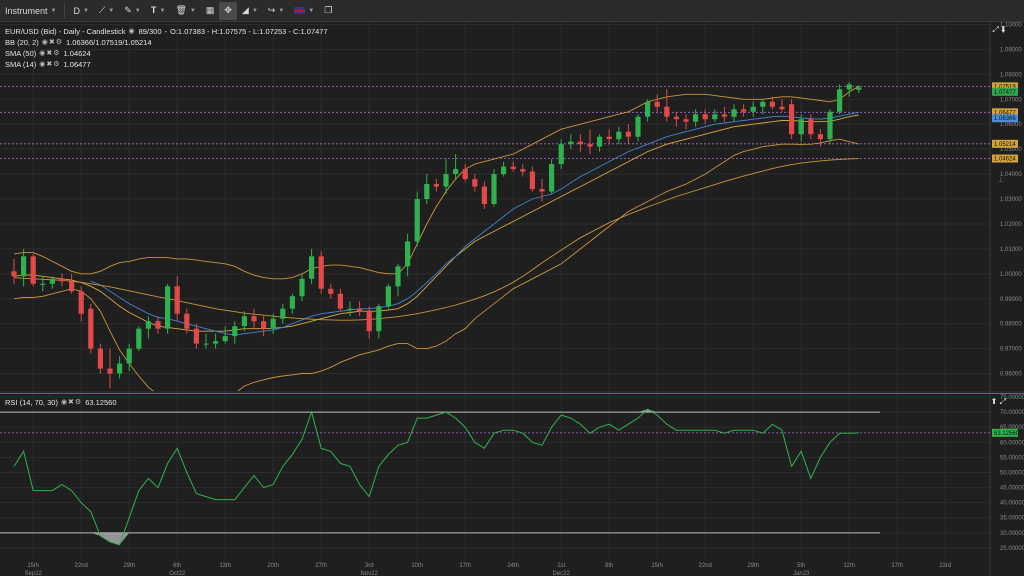  Describe the element at coordinates (1012, 519) in the screenshot. I see `y-tick-label: 35.00000` at that location.